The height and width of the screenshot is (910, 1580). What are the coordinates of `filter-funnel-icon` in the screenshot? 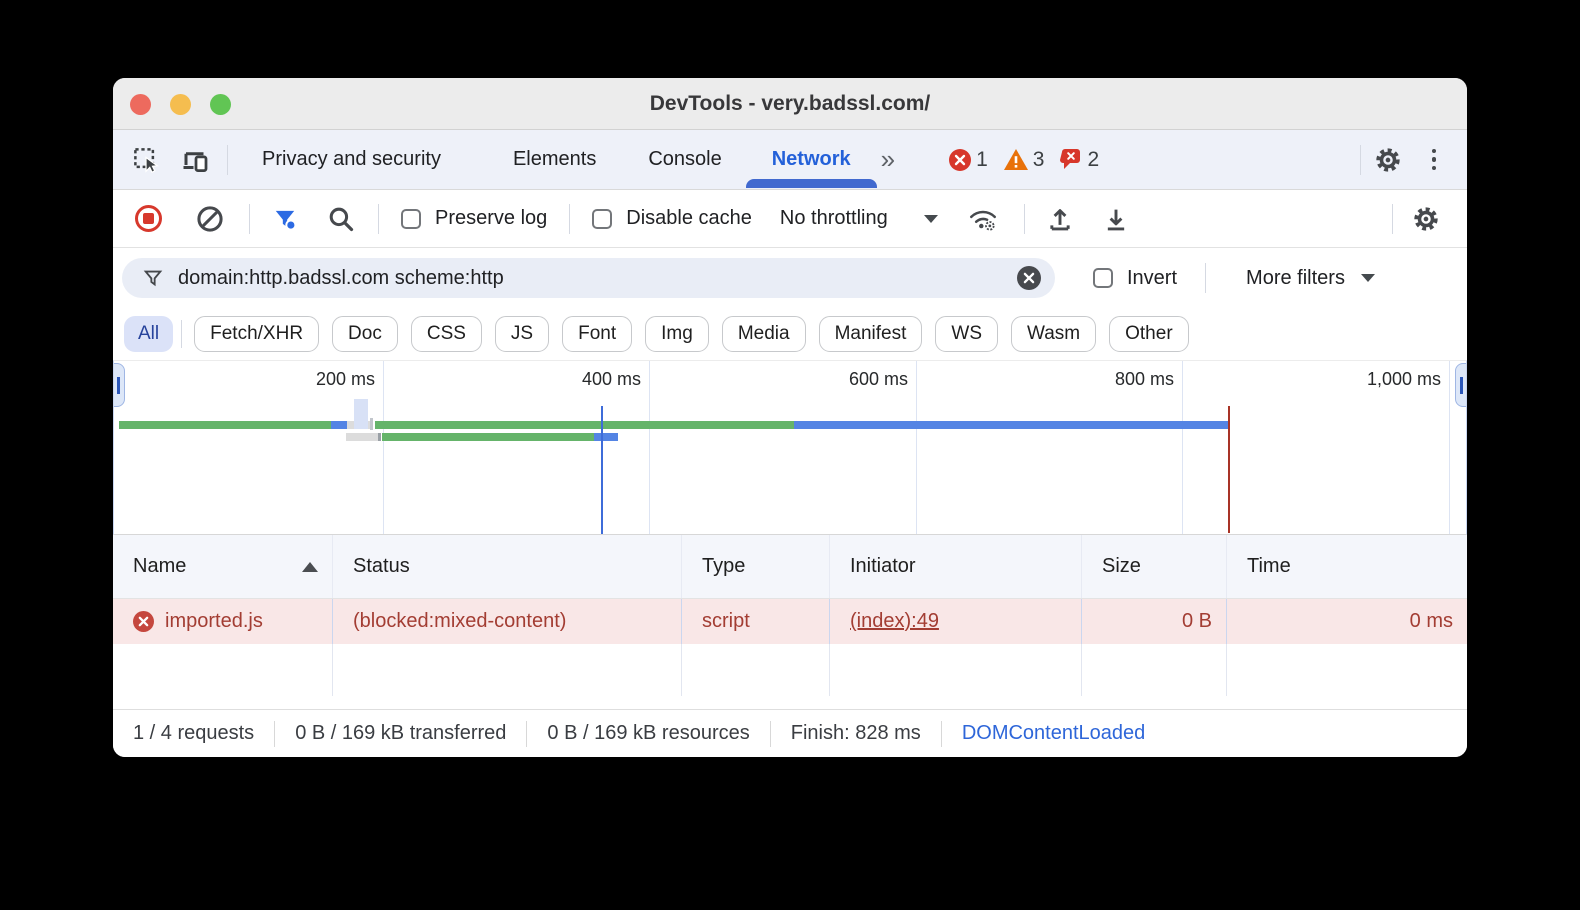 It's located at (286, 220).